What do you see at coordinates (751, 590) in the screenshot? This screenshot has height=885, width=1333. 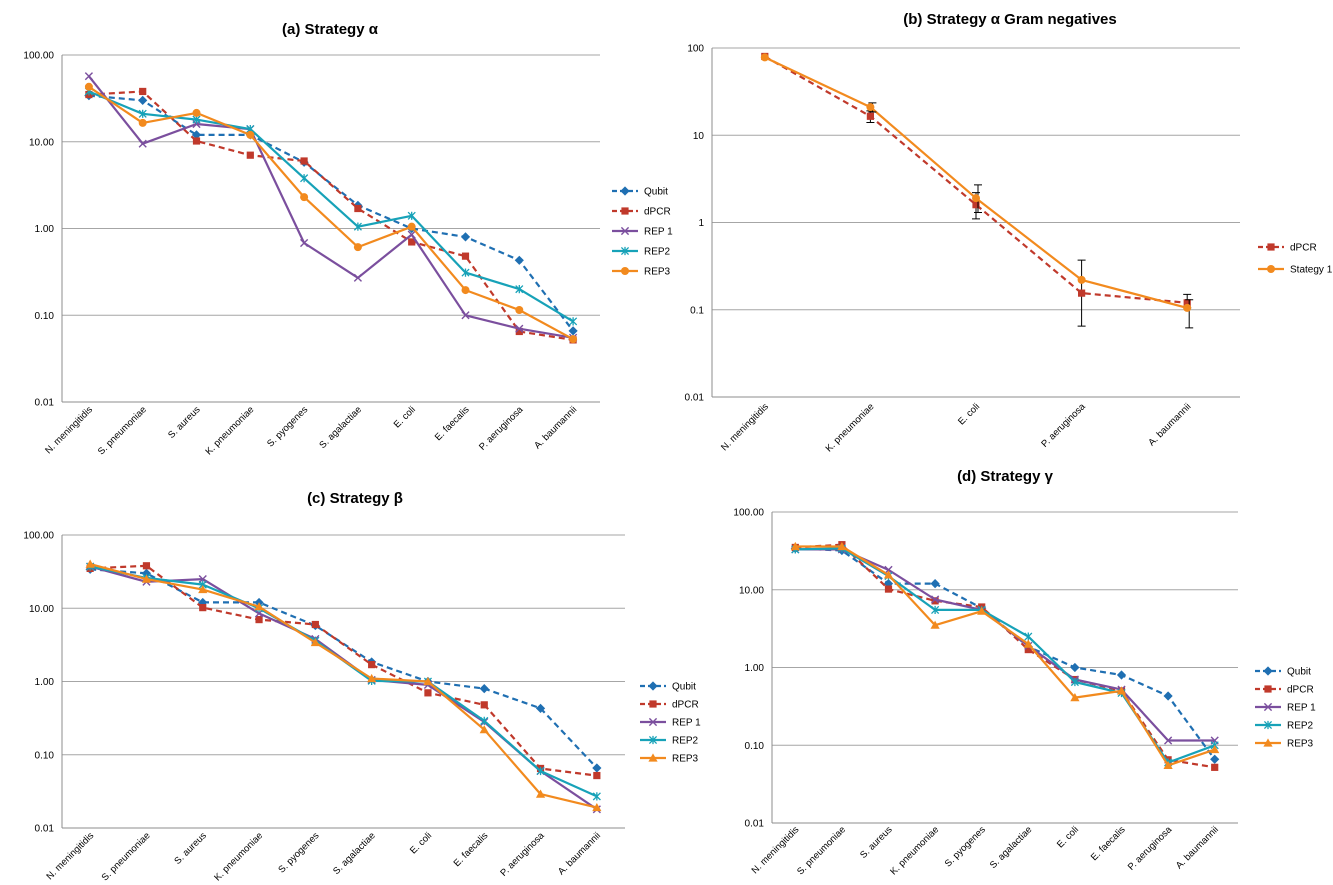 I see `y-tick-label: 10.00` at bounding box center [751, 590].